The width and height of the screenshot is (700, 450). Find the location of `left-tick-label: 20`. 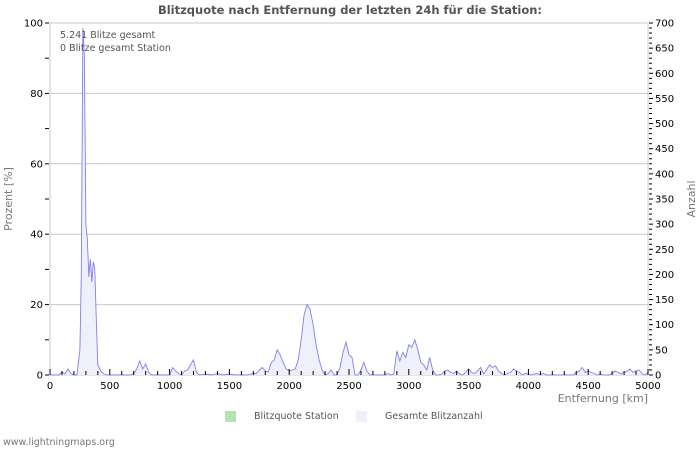

left-tick-label: 20 is located at coordinates (36, 305).